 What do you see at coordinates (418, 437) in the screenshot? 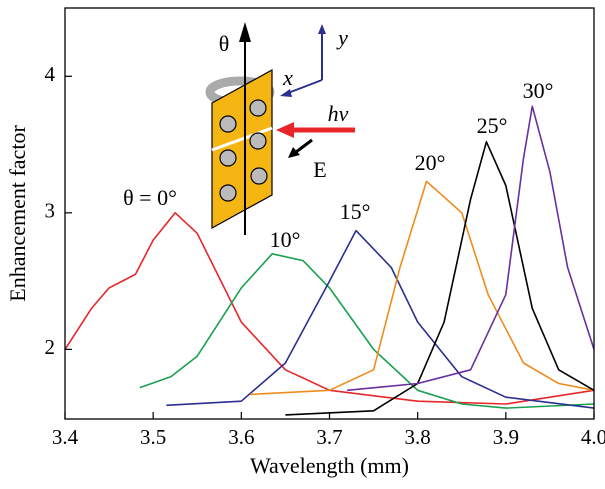
I see `x-tick-label: 3.8` at bounding box center [418, 437].